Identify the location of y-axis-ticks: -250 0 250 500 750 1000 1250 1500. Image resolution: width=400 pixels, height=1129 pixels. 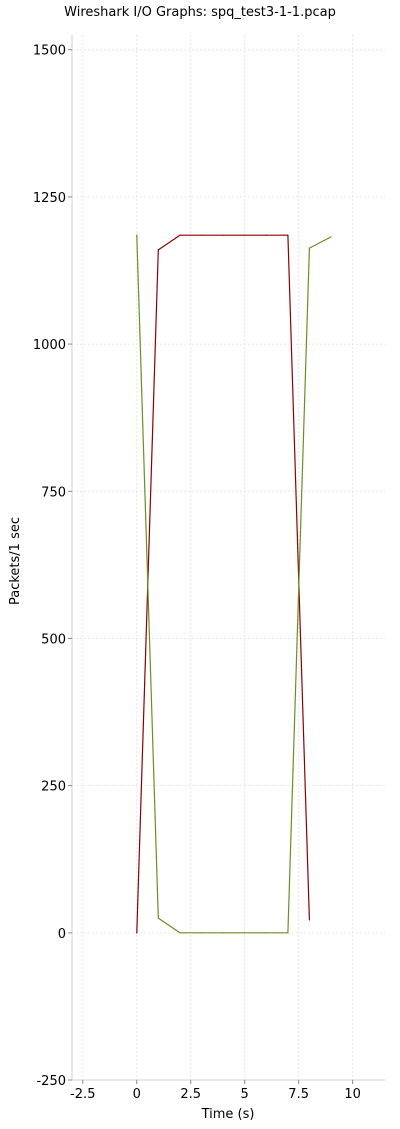
(52, 566).